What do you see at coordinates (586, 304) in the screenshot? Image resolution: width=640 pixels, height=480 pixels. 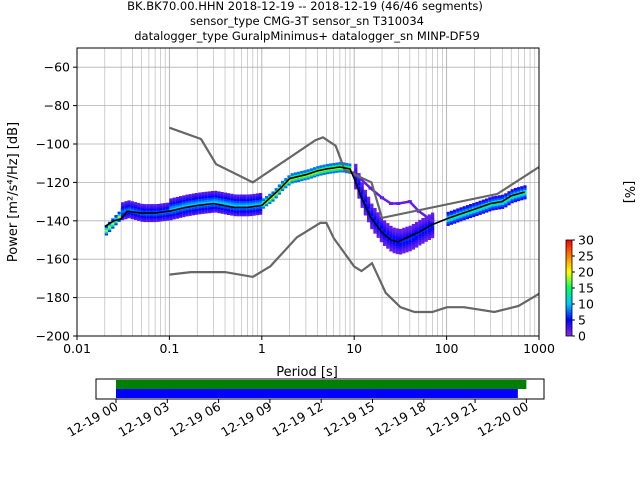 I see `colorbar-tick-label: 10` at bounding box center [586, 304].